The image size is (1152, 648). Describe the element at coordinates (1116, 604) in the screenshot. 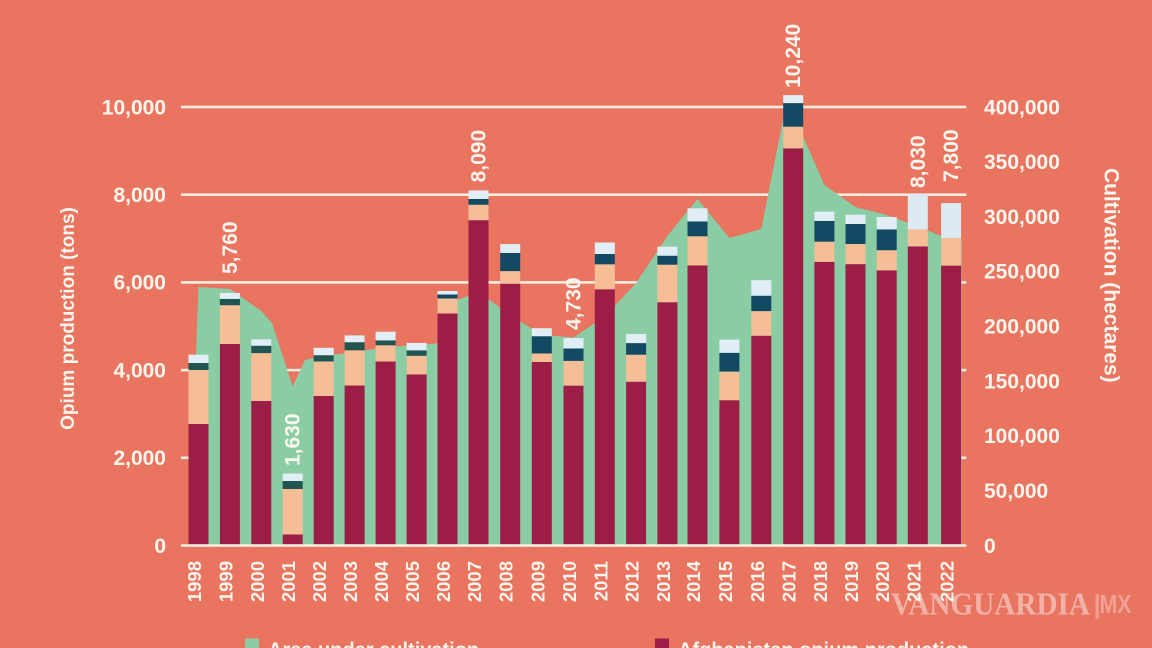

I see `svg-text: MX` at that location.